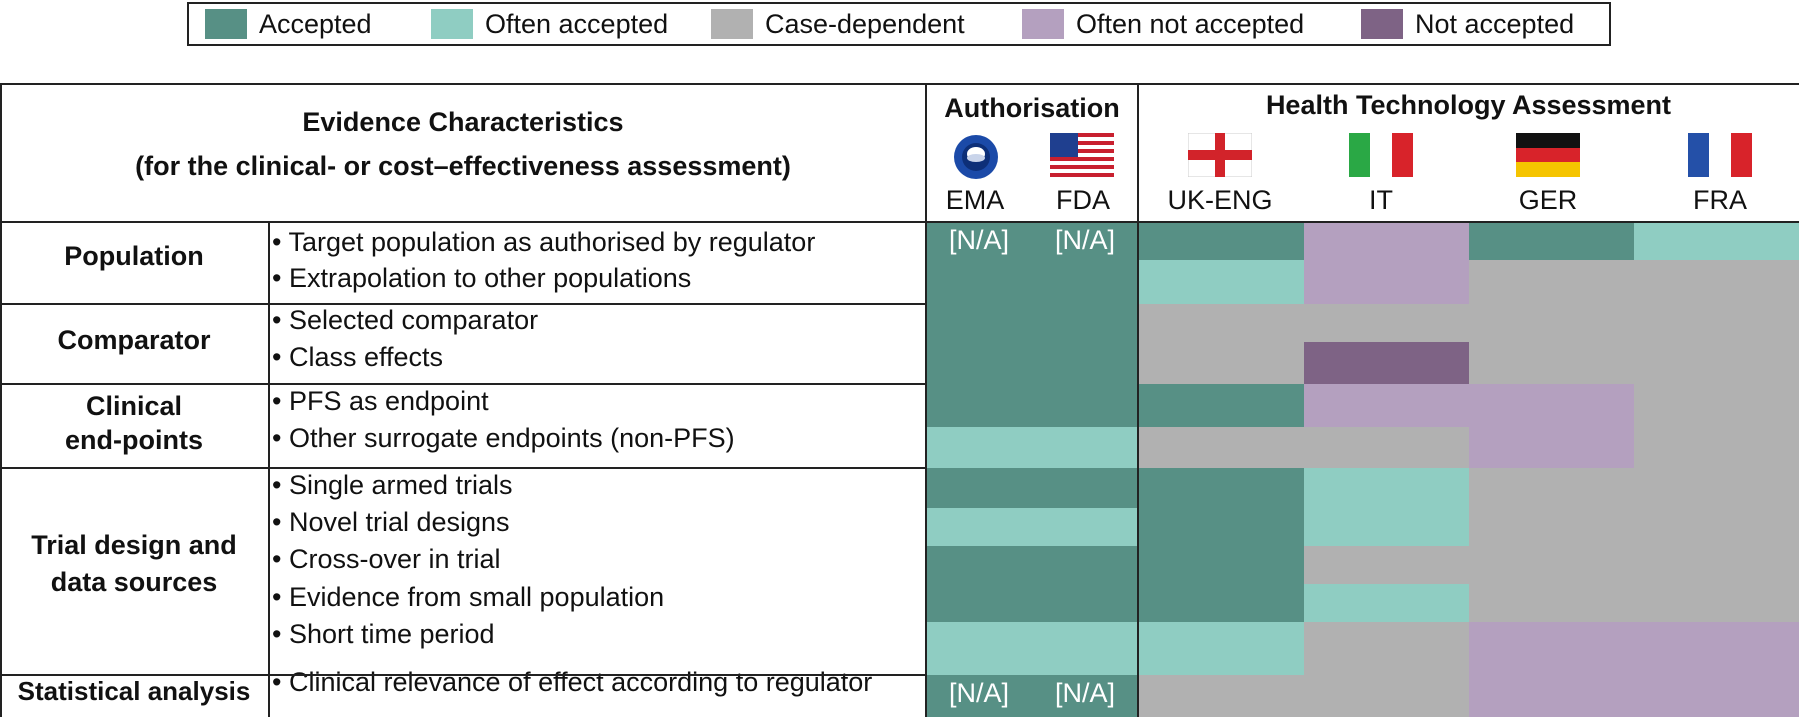  What do you see at coordinates (269, 469) in the screenshot?
I see `category-column-divider` at bounding box center [269, 469].